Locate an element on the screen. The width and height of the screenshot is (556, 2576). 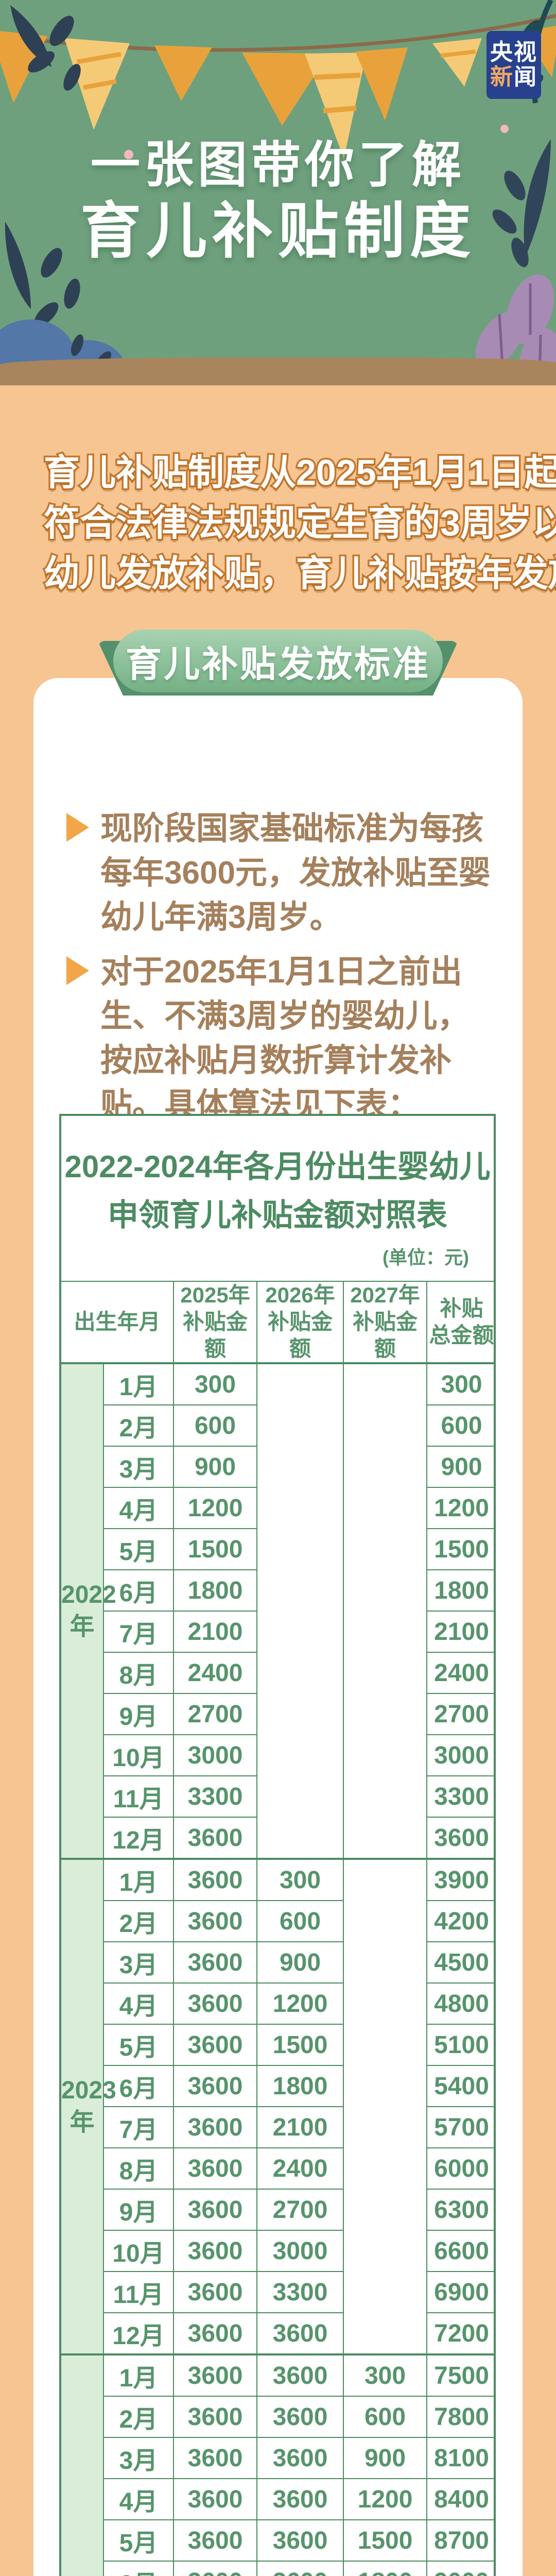
total-cell: 1800 is located at coordinates (461, 1590).